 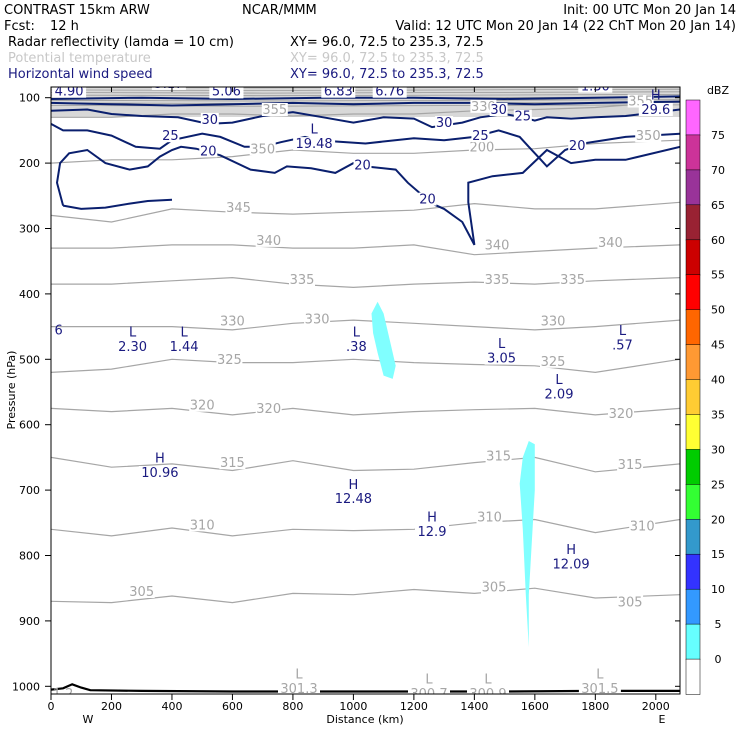 I want to click on forecast-hours: 12 h, so click(x=64, y=26).